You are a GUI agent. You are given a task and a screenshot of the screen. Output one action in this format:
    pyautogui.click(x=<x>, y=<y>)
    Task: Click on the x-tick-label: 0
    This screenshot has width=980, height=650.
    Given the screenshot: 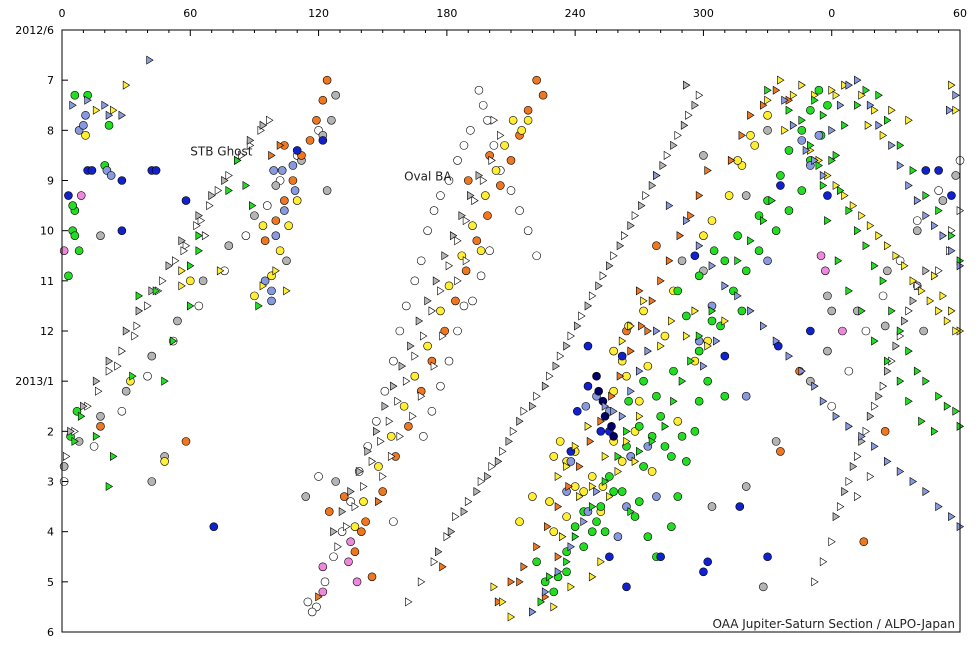 What is the action you would take?
    pyautogui.click(x=62, y=13)
    